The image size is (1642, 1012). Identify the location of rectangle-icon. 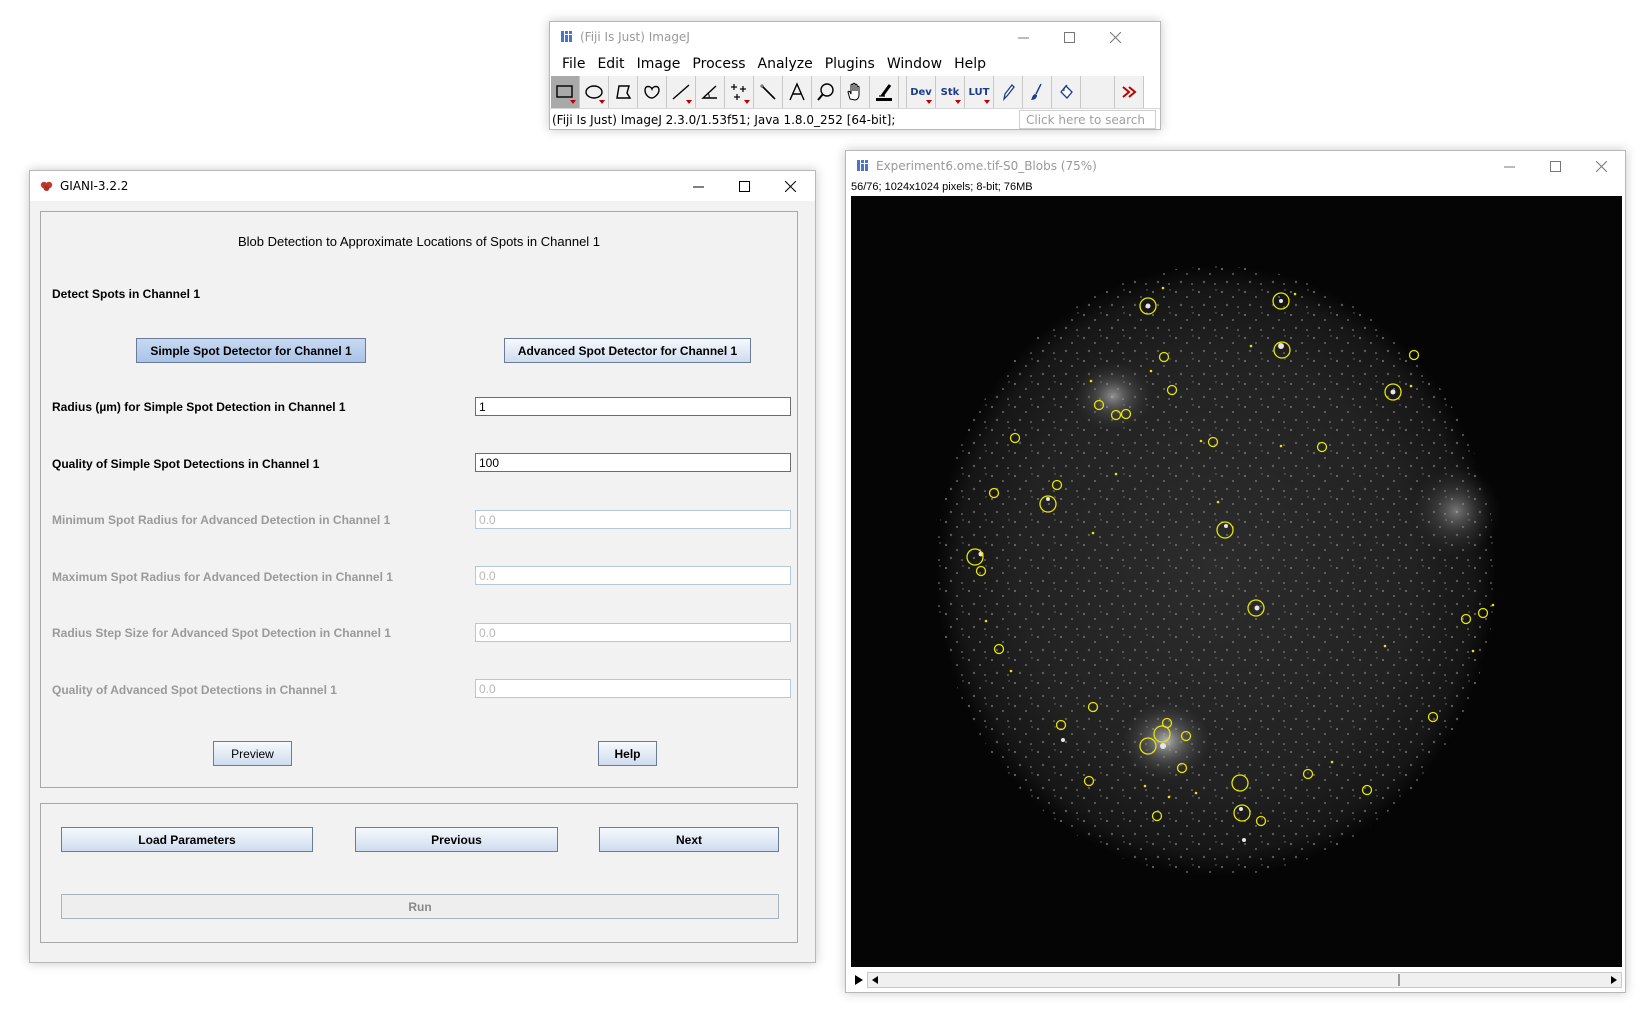
(564, 91).